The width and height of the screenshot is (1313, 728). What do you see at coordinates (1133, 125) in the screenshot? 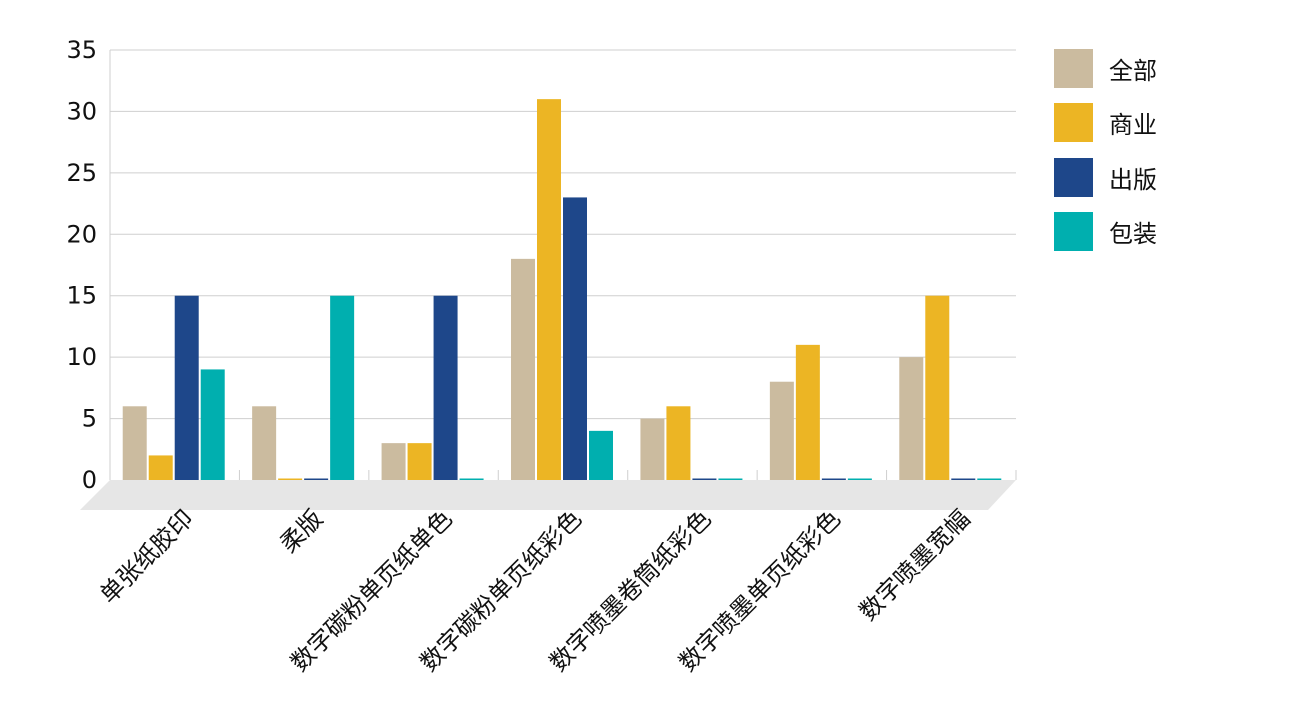
I see `legend-label: 商业` at bounding box center [1133, 125].